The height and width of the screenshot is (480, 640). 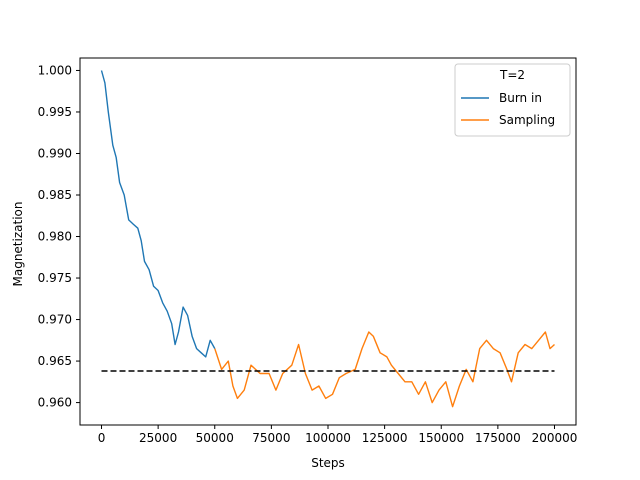 What do you see at coordinates (55, 195) in the screenshot?
I see `y-tick-label: 0.985` at bounding box center [55, 195].